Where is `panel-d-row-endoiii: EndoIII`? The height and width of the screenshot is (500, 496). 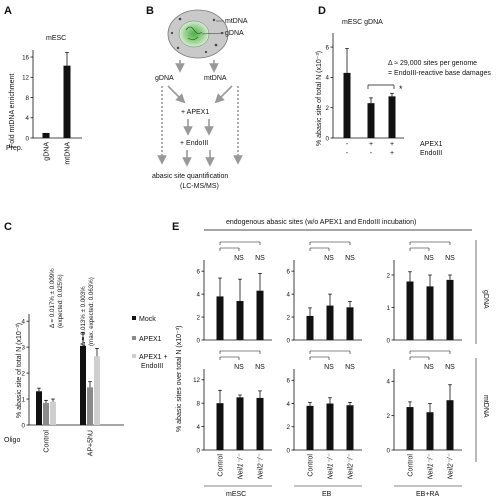
panel-d-row-endoiii: EndoIII is located at coordinates (431, 153).